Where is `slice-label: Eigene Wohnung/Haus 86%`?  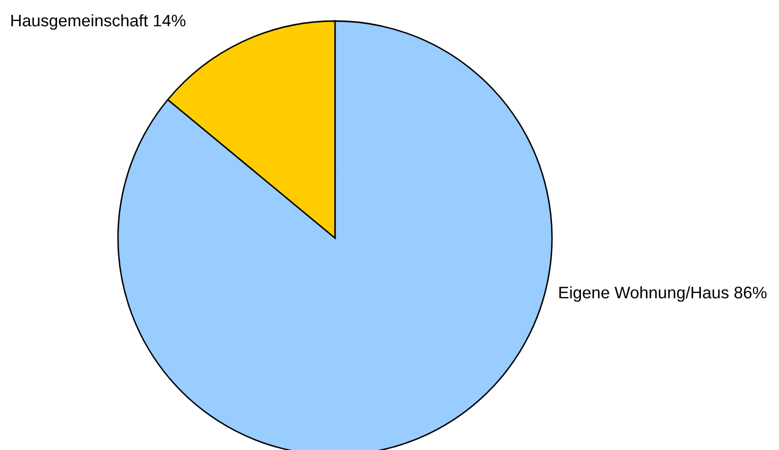
slice-label: Eigene Wohnung/Haus 86% is located at coordinates (663, 294).